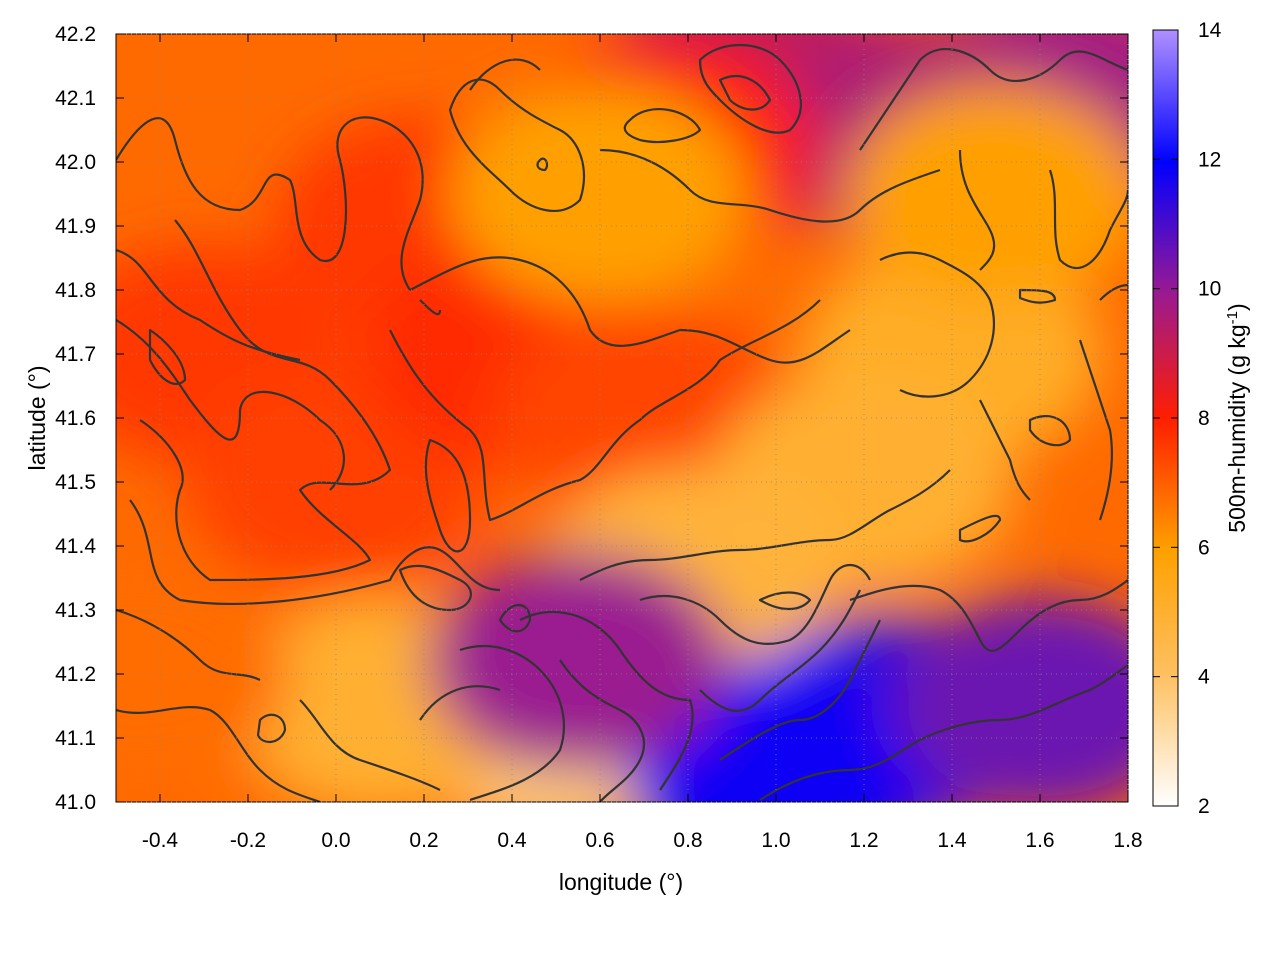 The height and width of the screenshot is (960, 1280). Describe the element at coordinates (75, 98) in the screenshot. I see `y-tick-label: 42.1` at that location.